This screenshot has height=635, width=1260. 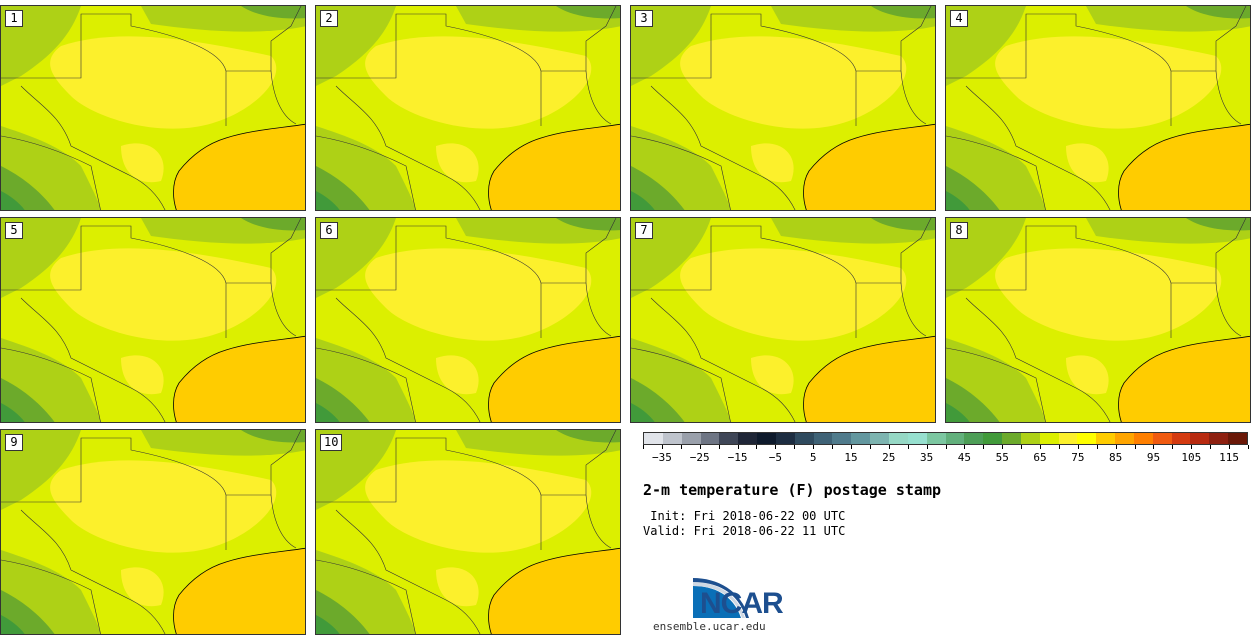 What do you see at coordinates (1229, 457) in the screenshot?
I see `colorbar-tick-label: 115` at bounding box center [1229, 457].